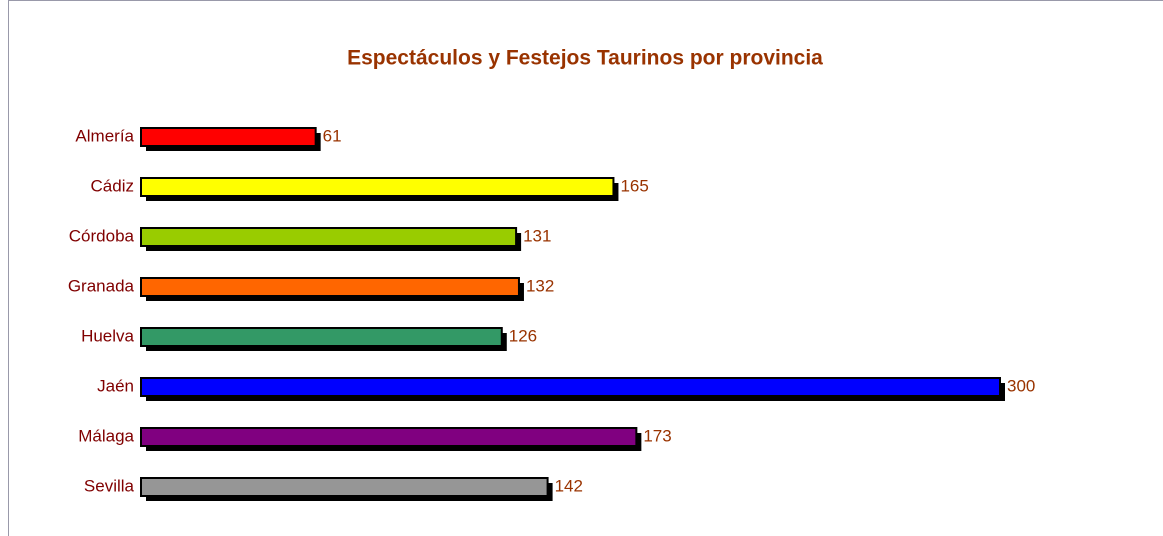 This screenshot has width=1163, height=536. Describe the element at coordinates (109, 485) in the screenshot. I see `category-label: Sevilla` at that location.